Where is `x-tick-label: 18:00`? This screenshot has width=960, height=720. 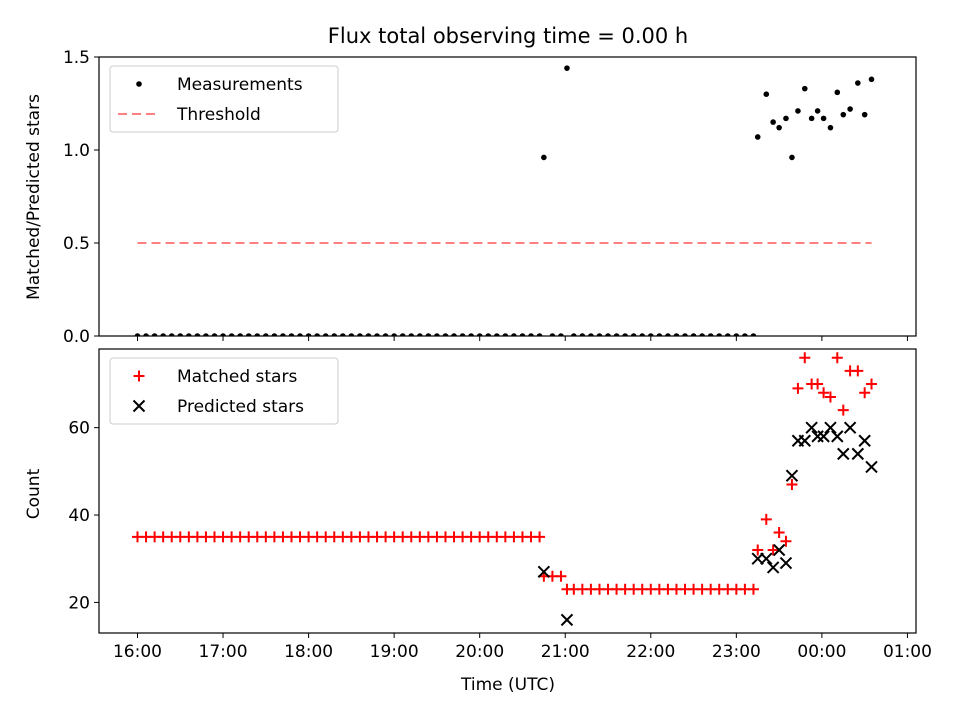 x-tick-label: 18:00 is located at coordinates (308, 652).